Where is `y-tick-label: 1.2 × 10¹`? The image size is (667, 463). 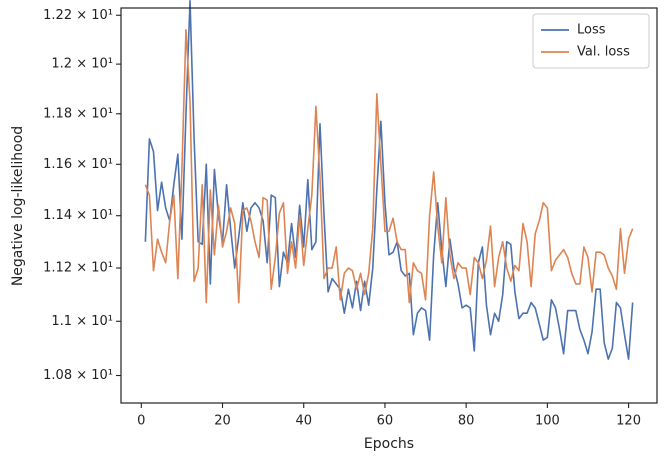
y-tick-label: 1.2 × 10¹ is located at coordinates (82, 64).